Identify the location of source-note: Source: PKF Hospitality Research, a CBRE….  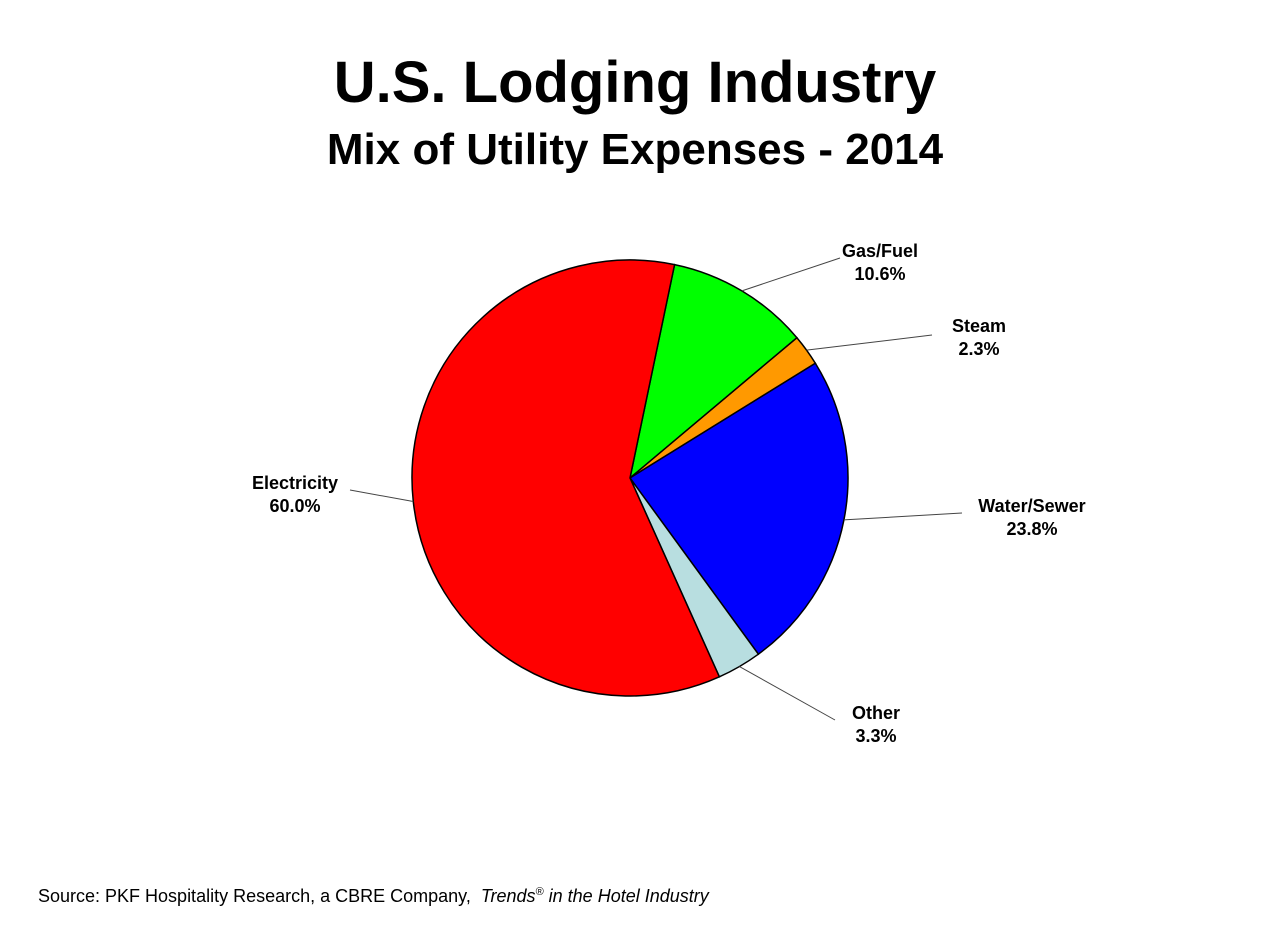
(373, 896).